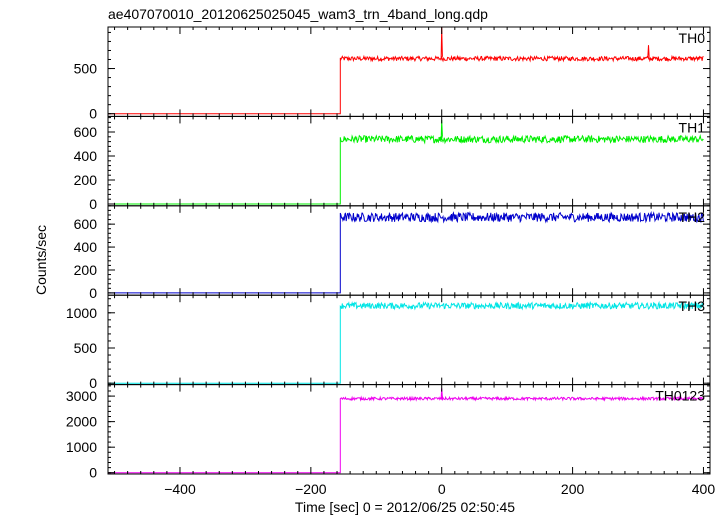 Image resolution: width=720 pixels, height=516 pixels. What do you see at coordinates (406, 252) in the screenshot?
I see `series-line-th2` at bounding box center [406, 252].